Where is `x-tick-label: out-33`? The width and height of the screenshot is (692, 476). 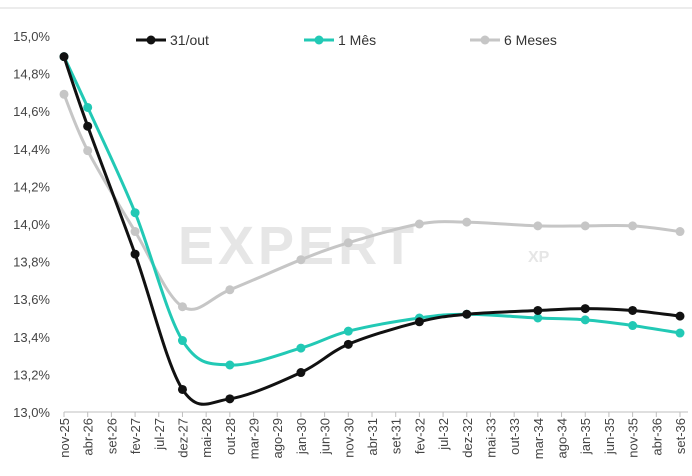 x-tick-label: out-33 is located at coordinates (514, 436).